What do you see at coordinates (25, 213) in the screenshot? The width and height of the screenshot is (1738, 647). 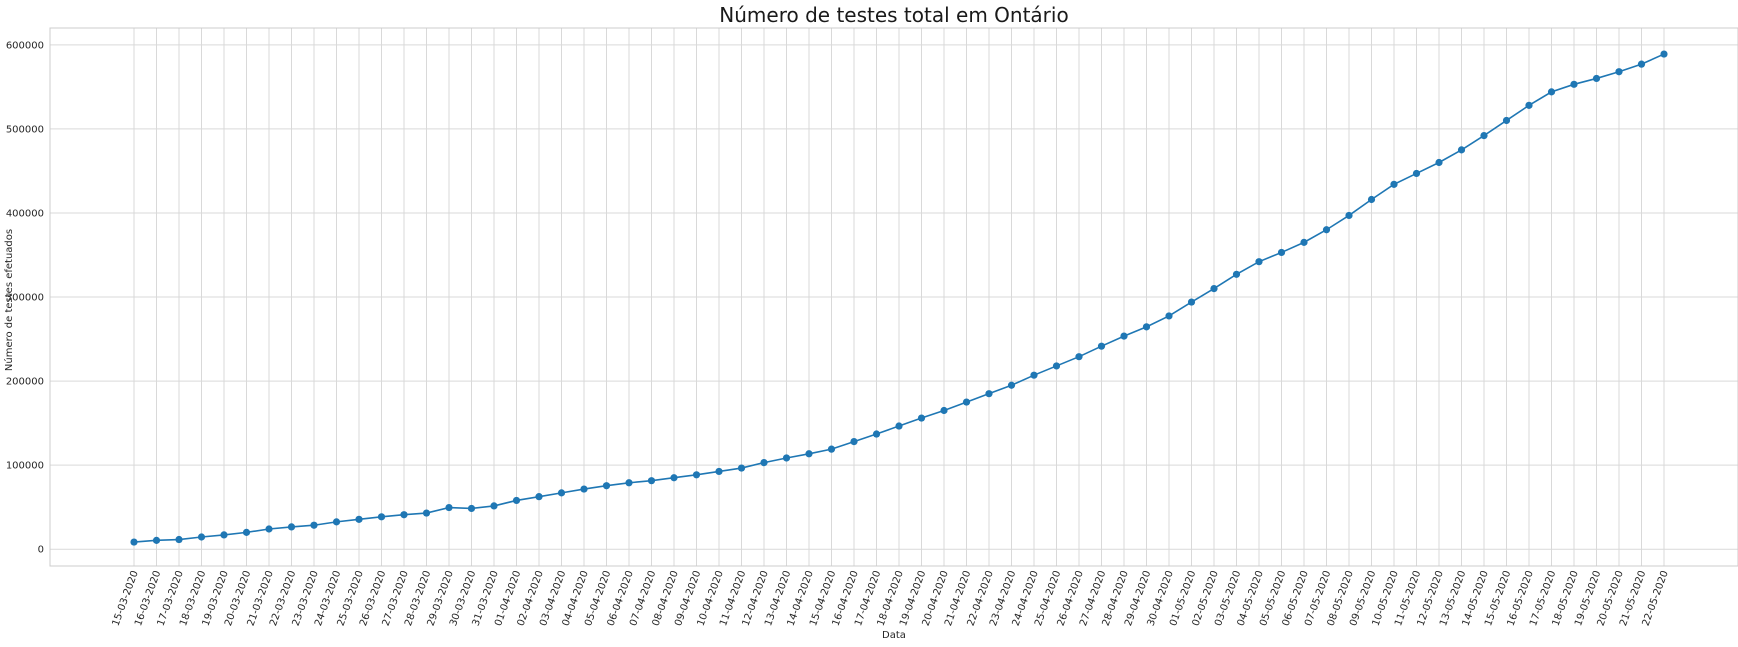 I see `y-tick-label: 400000` at bounding box center [25, 213].